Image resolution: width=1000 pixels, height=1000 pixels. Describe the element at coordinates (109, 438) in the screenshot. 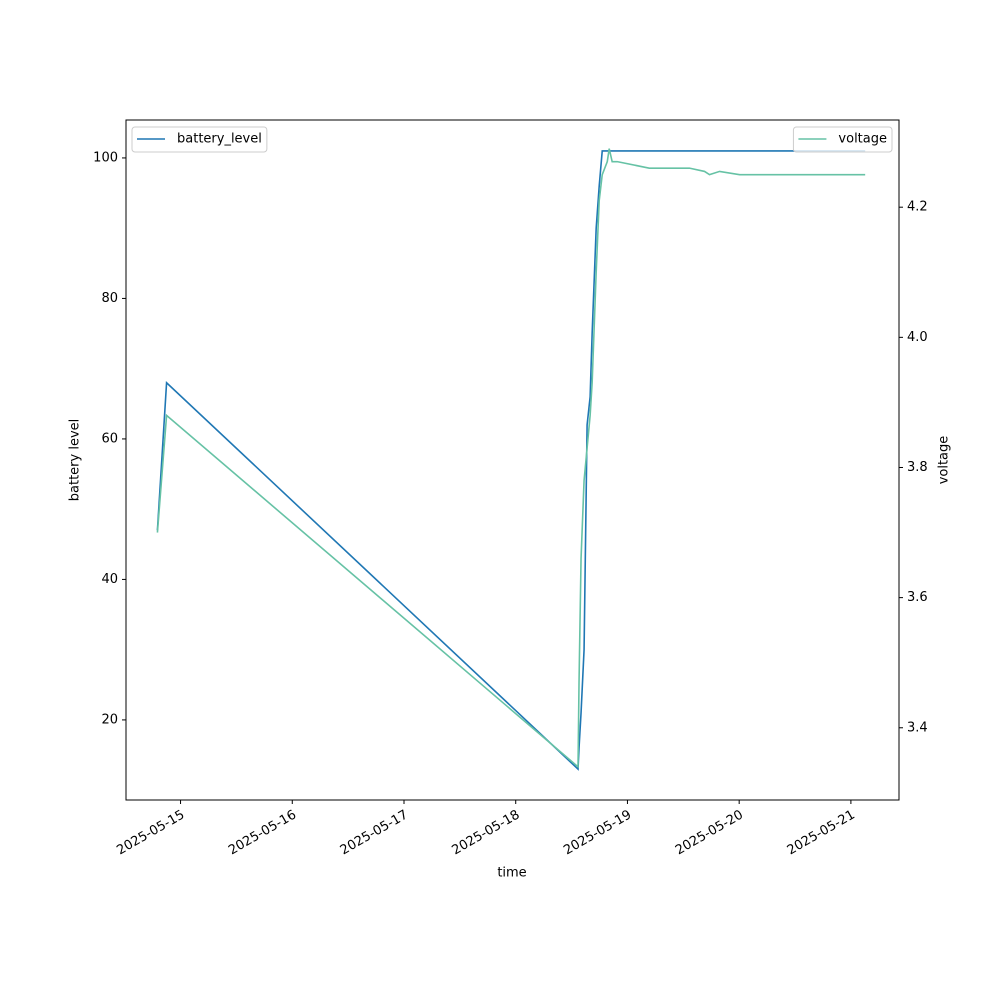

I see `y-tick-label: 60` at that location.